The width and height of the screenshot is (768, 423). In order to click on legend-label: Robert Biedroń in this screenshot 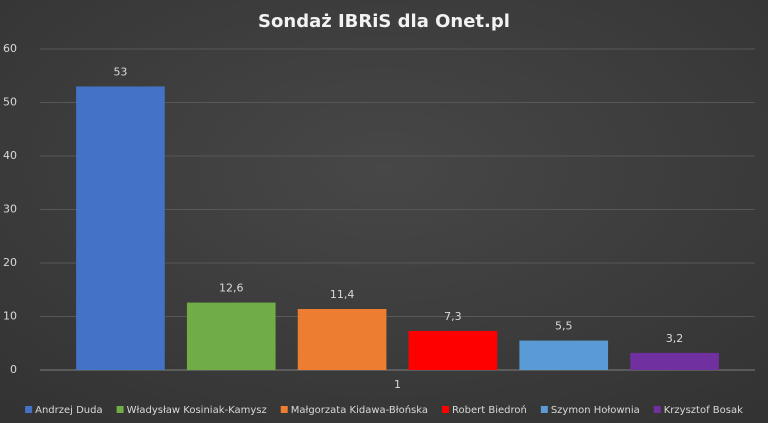, I will do `click(489, 410)`.